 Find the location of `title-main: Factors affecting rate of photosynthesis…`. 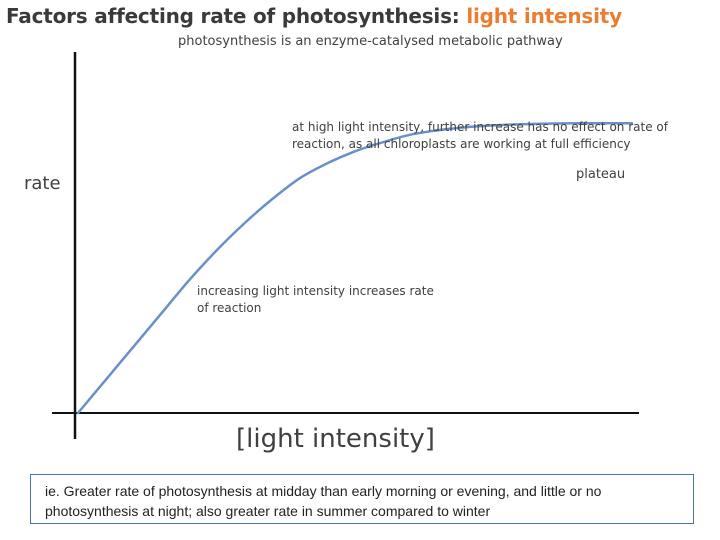

title-main: Factors affecting rate of photosynthesis… is located at coordinates (233, 16).